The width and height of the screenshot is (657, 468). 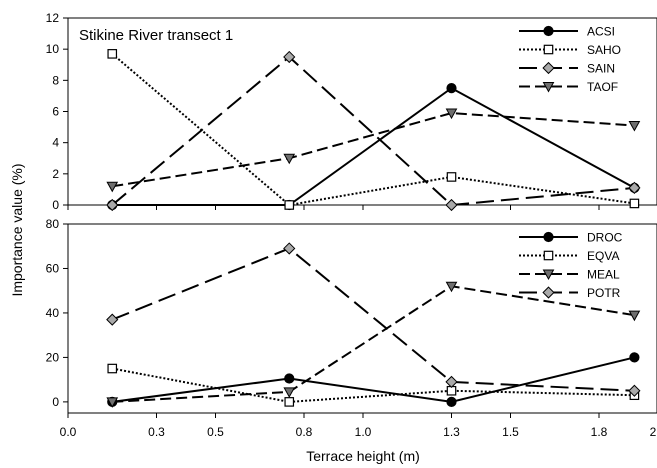 I want to click on bottom-y-tick-label: 20, so click(x=53, y=357).